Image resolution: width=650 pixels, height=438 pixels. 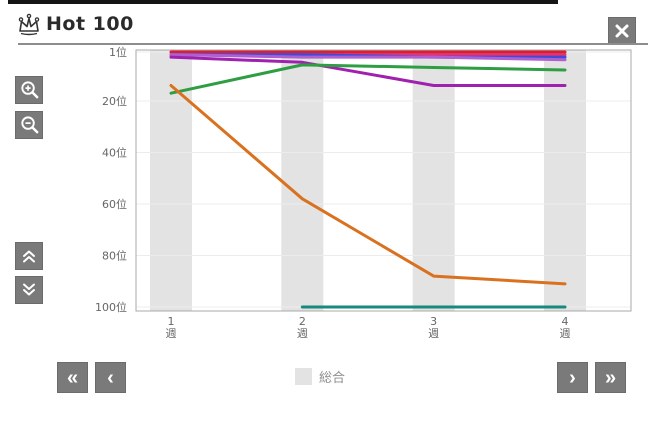 What do you see at coordinates (283, 2) in the screenshot?
I see `clipped-browser-edge` at bounding box center [283, 2].